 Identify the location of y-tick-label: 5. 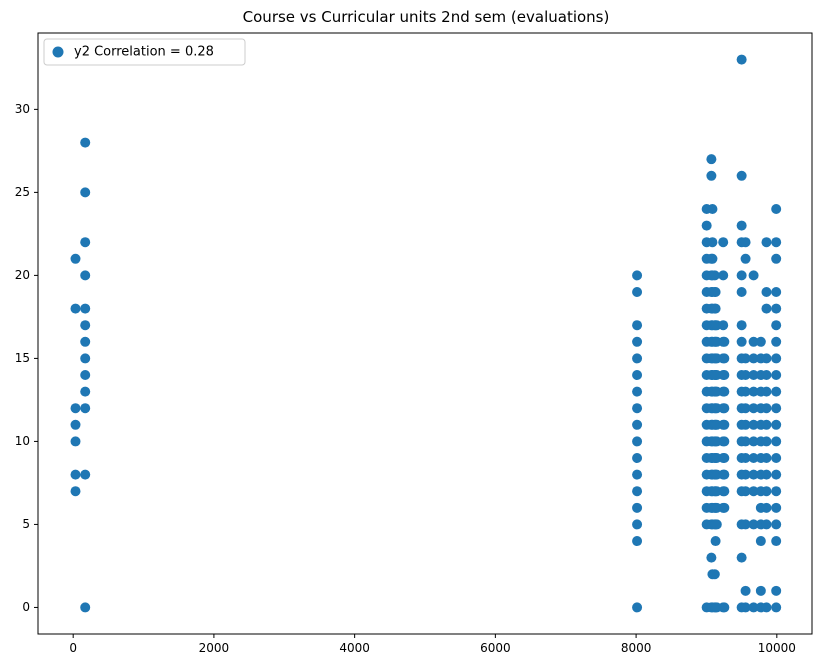
(26, 524).